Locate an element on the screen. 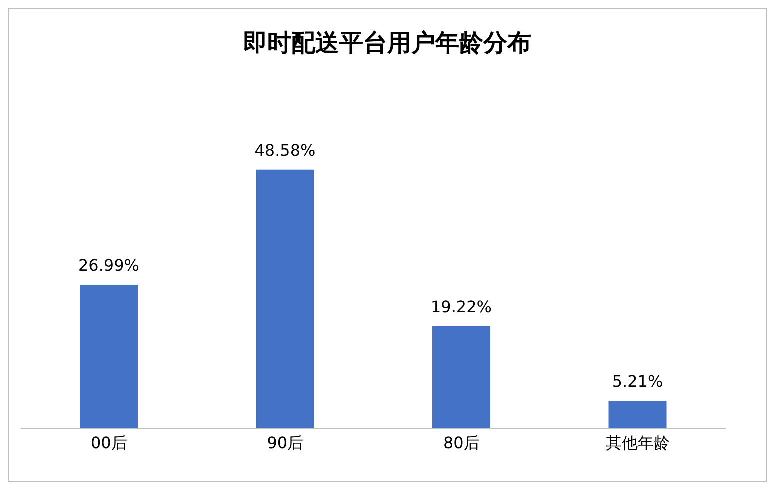 The height and width of the screenshot is (490, 775). x-tick-label: 90后 is located at coordinates (285, 442).